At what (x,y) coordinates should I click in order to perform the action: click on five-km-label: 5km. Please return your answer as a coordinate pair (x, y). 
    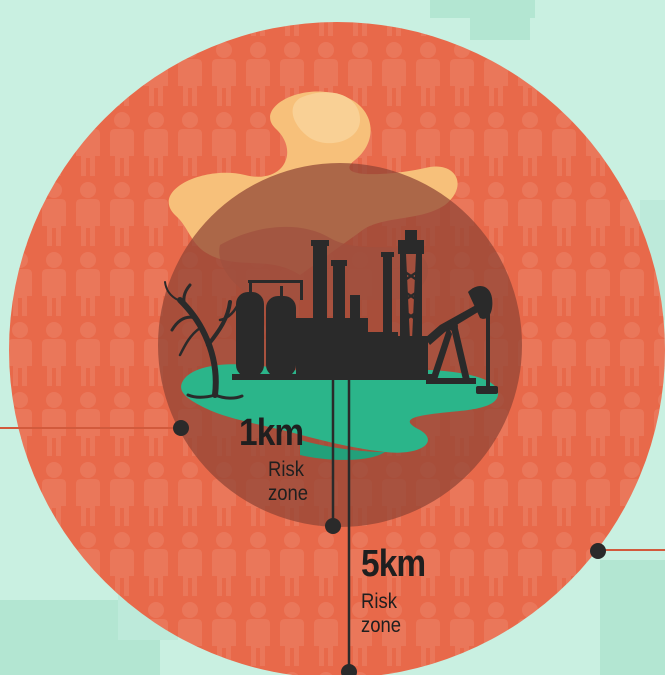
    Looking at the image, I should click on (411, 564).